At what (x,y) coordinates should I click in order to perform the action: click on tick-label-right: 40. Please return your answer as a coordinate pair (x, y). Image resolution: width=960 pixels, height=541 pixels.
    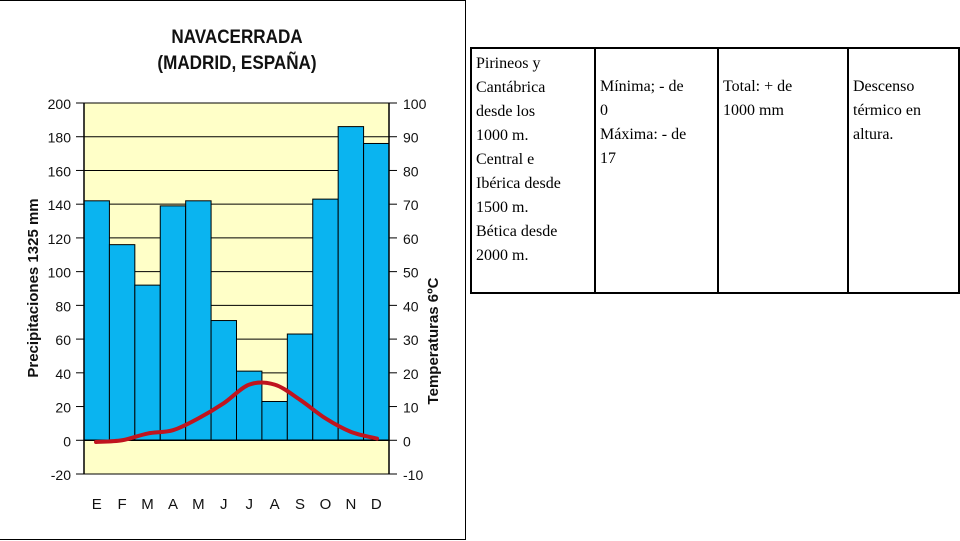
    Looking at the image, I should click on (411, 306).